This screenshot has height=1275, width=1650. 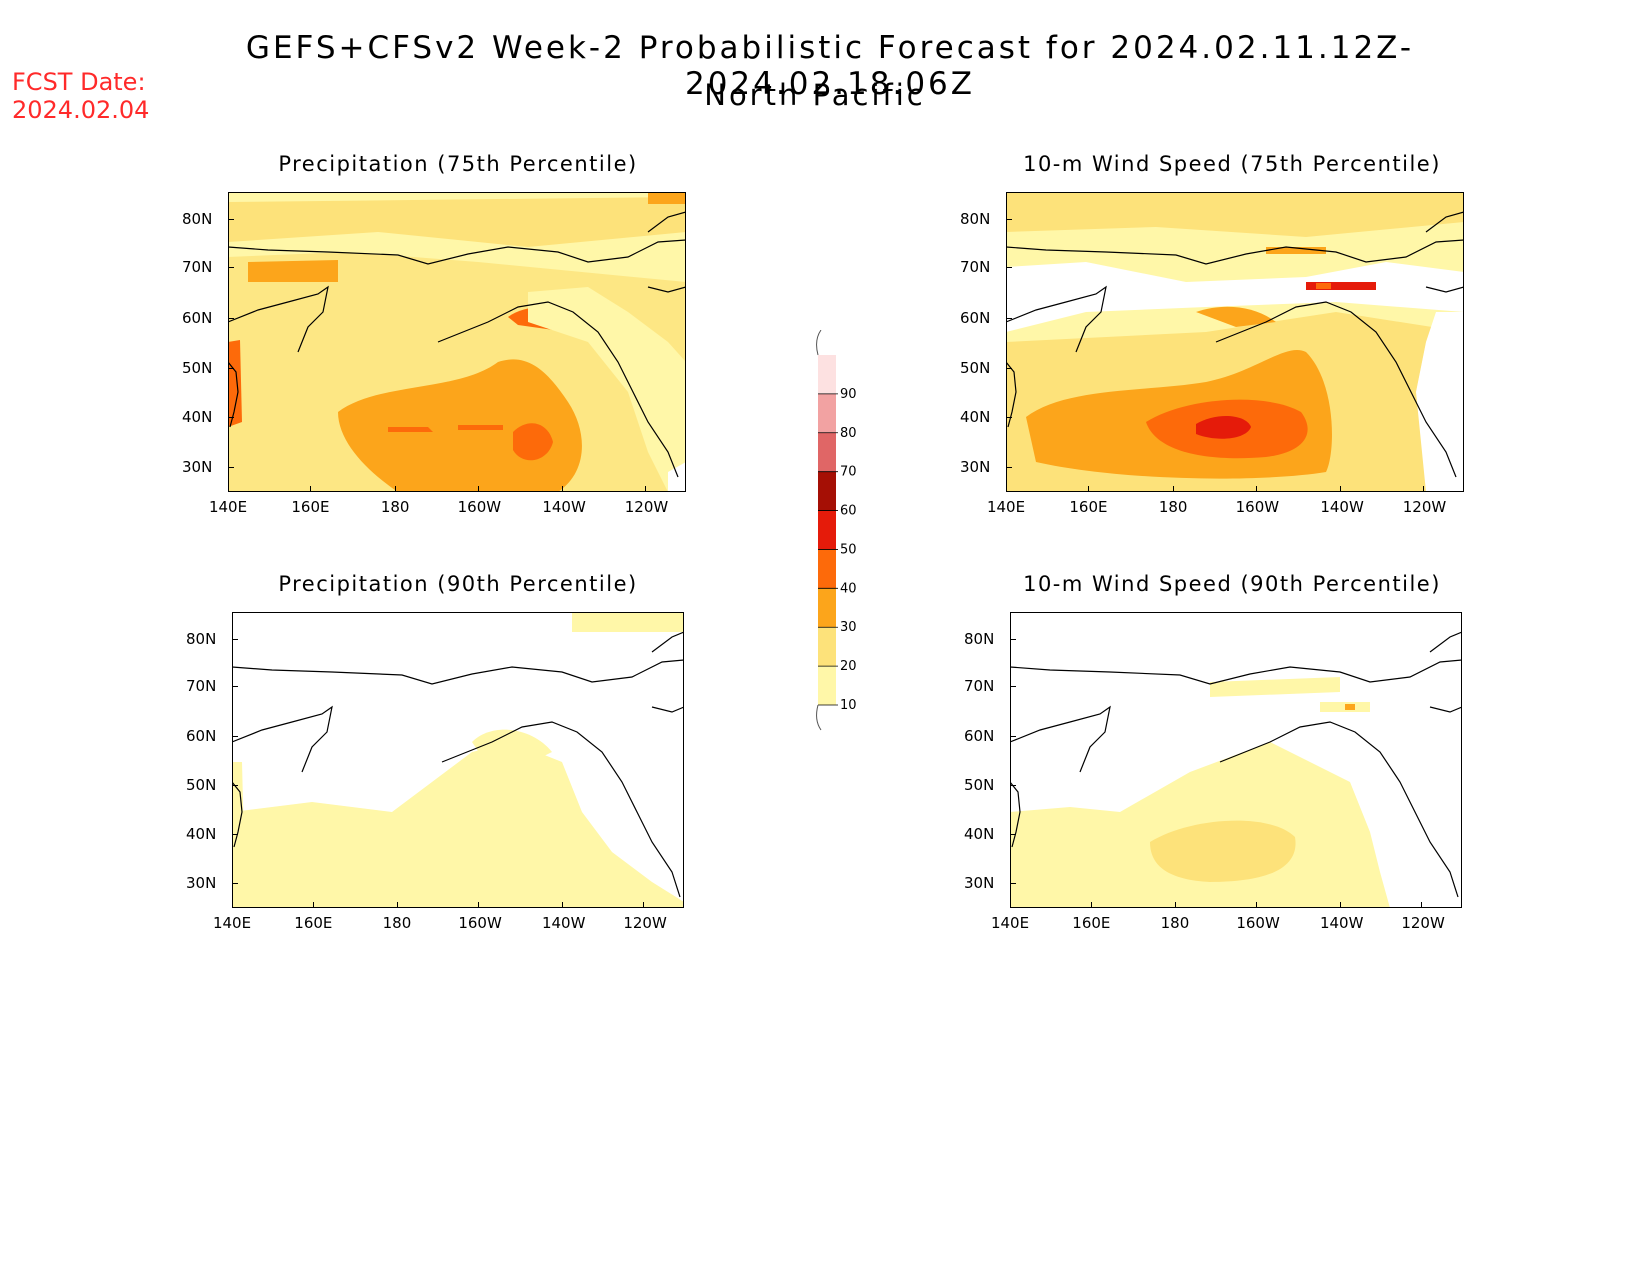 I want to click on colorbar: 10 20 30 40 50 60 70 80 90, so click(x=830, y=544).